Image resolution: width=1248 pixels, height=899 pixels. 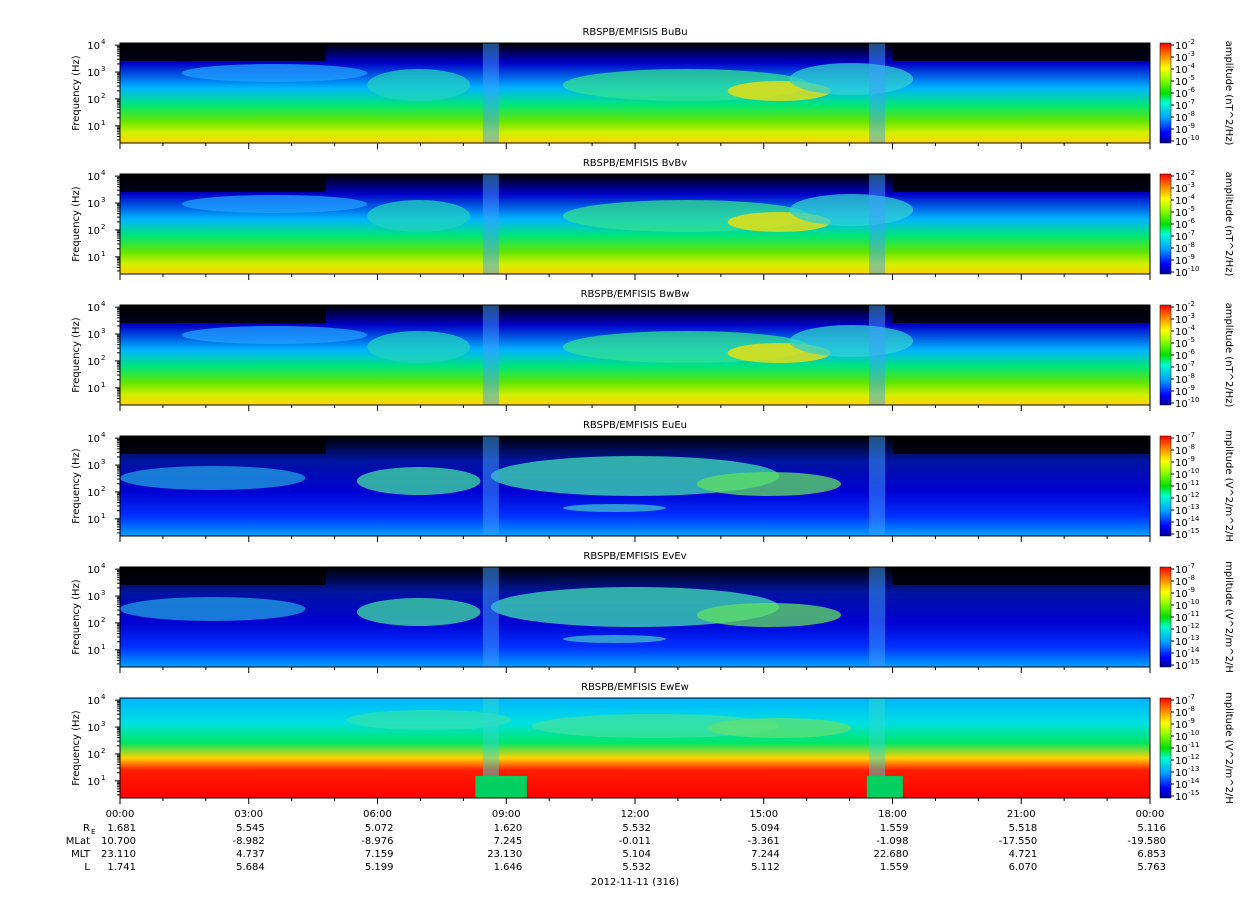 I want to click on colorbar-tick-exponent: -2, so click(x=1191, y=304).